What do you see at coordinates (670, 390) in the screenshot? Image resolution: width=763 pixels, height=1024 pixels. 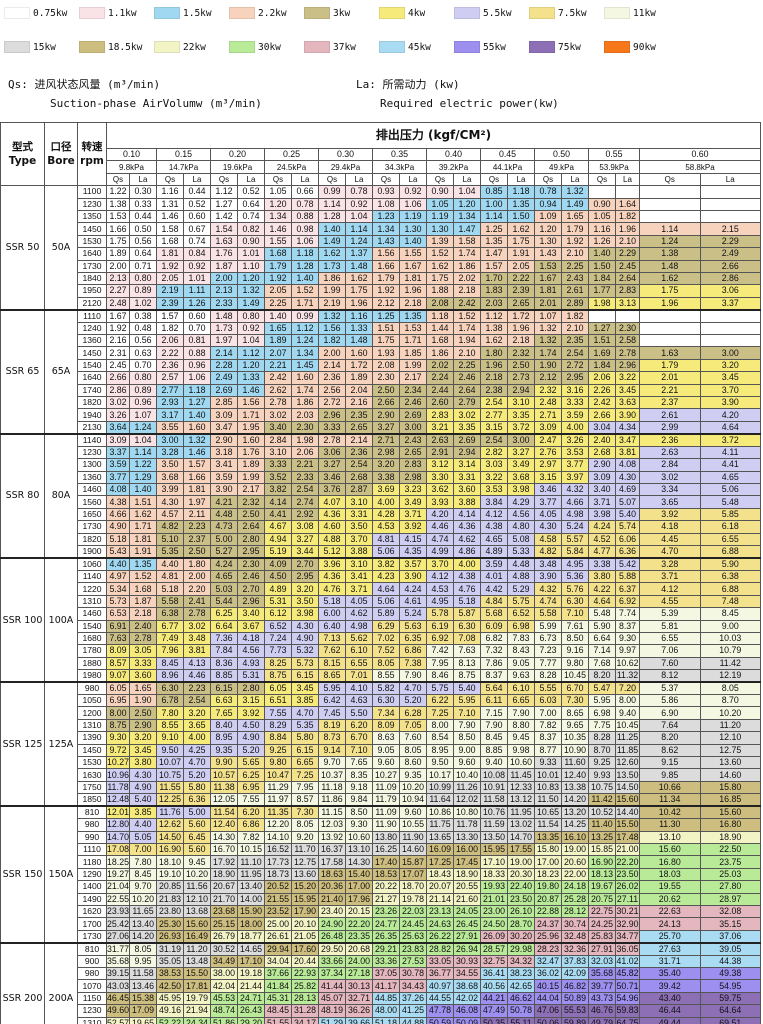 I see `qs-cell: 2.21` at bounding box center [670, 390].